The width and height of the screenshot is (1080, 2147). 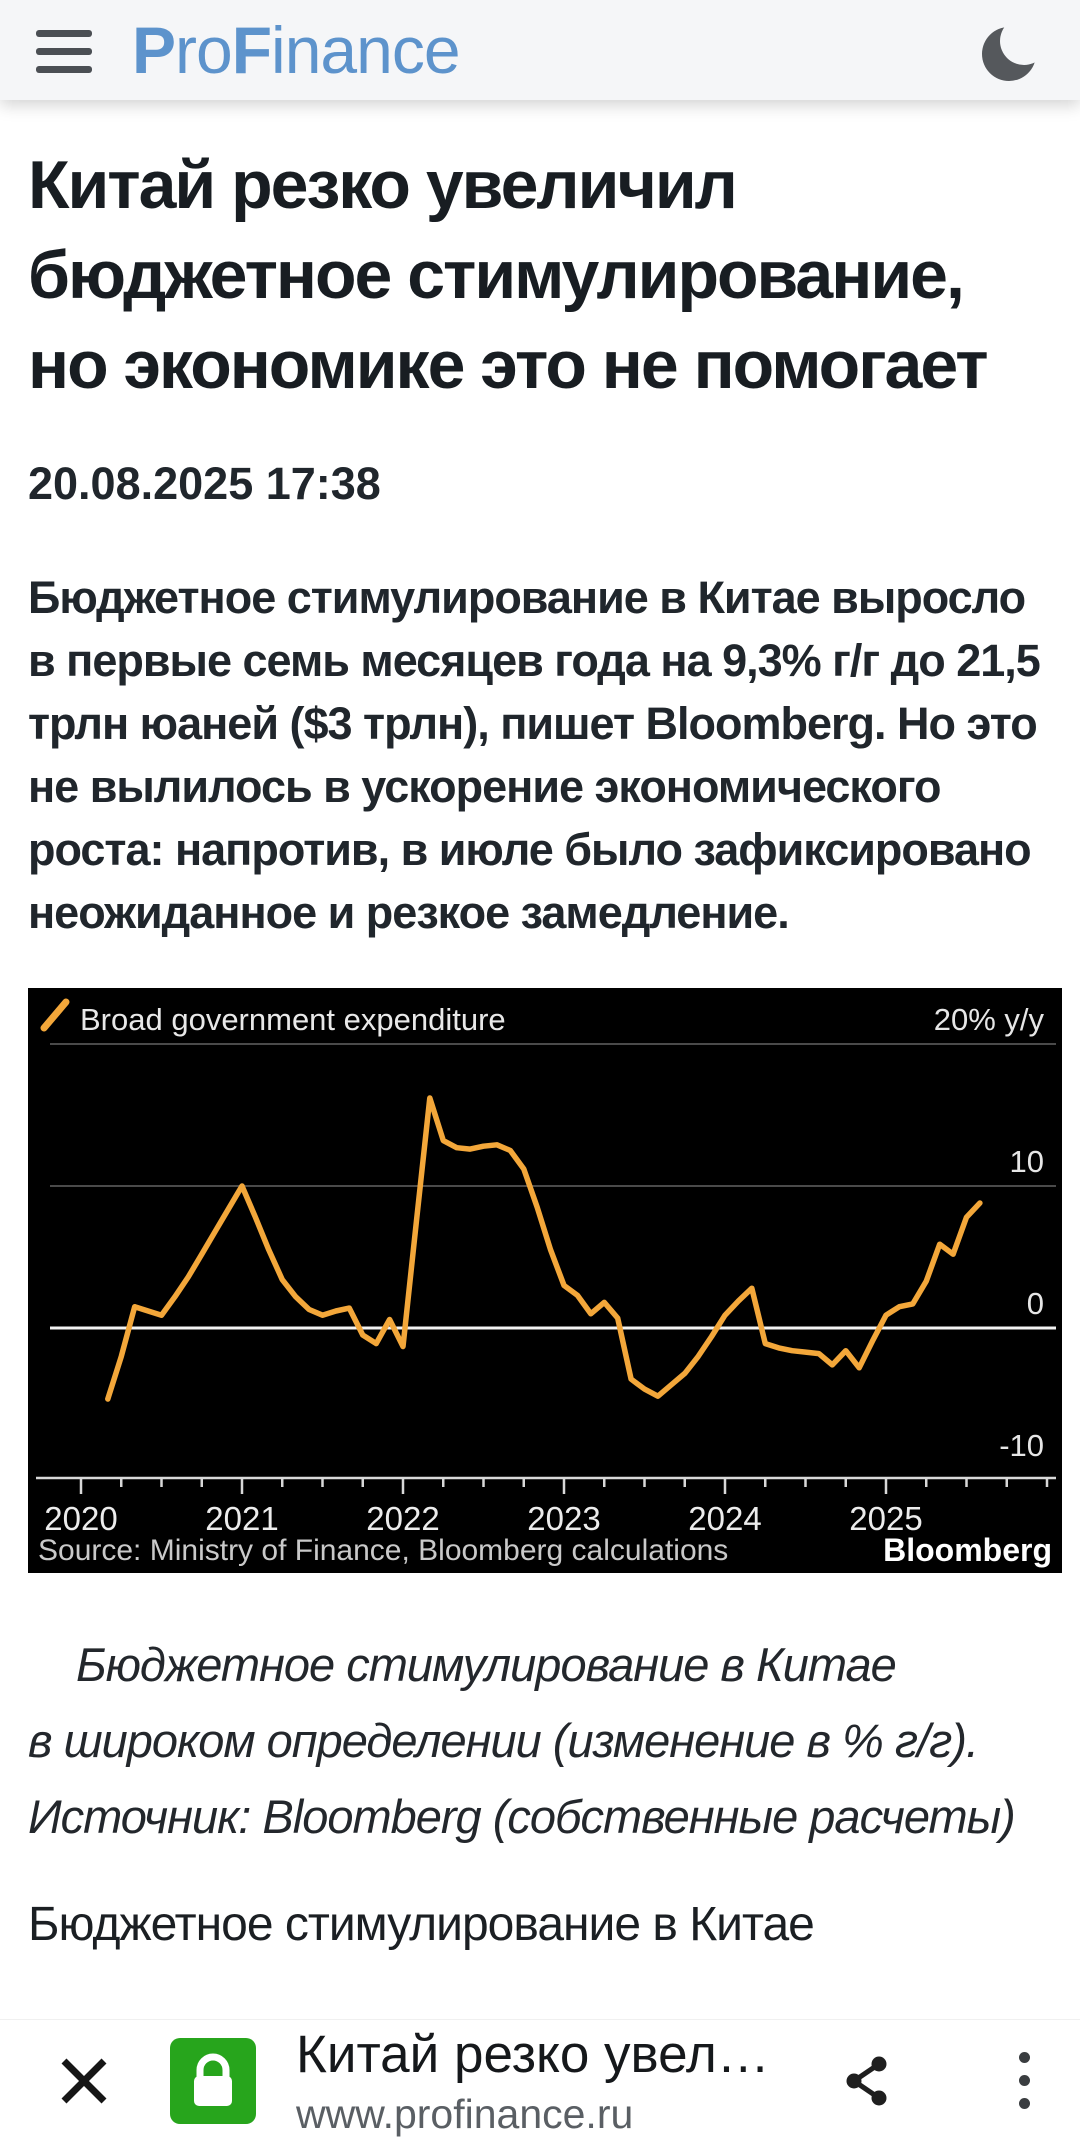 I want to click on article-datetime: 20.08.2025 17:38, so click(x=204, y=483).